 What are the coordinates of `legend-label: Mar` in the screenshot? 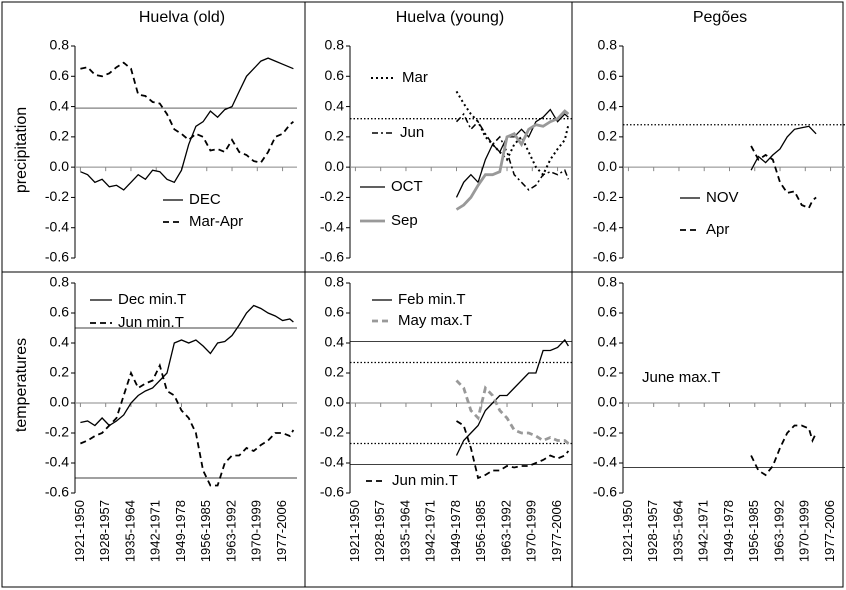 It's located at (415, 77).